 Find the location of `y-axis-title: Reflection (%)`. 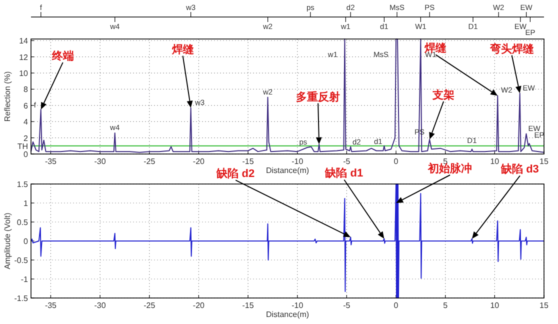

y-axis-title: Reflection (%) is located at coordinates (7, 96).